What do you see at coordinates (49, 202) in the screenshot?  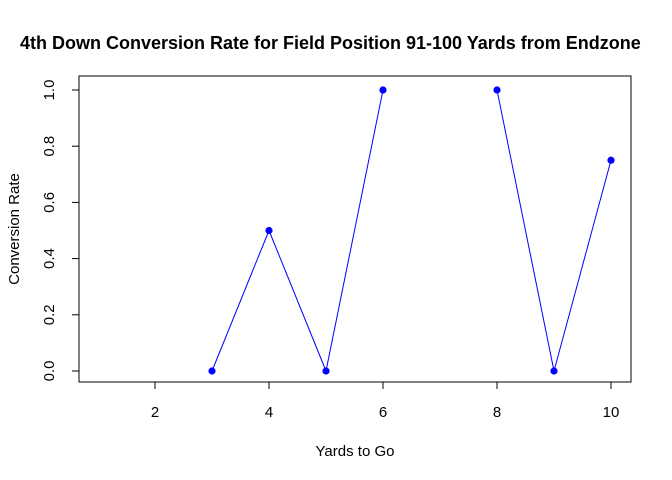 I see `y-tick-label: 0.6` at bounding box center [49, 202].